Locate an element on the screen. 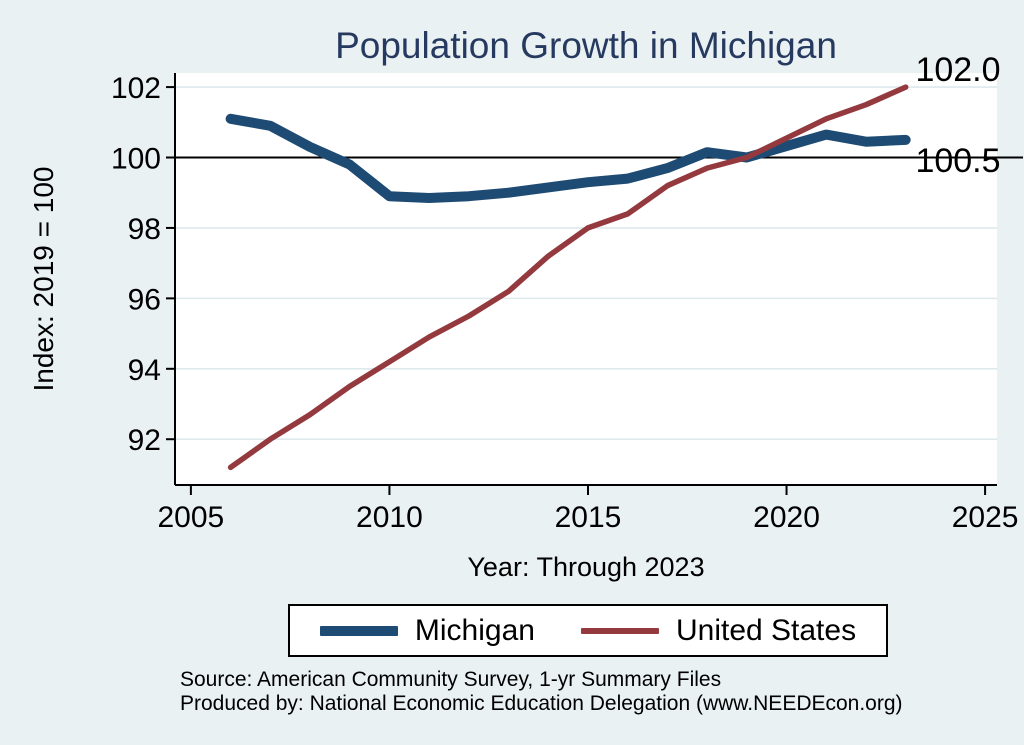  y-tick-label: 102 is located at coordinates (136, 88).